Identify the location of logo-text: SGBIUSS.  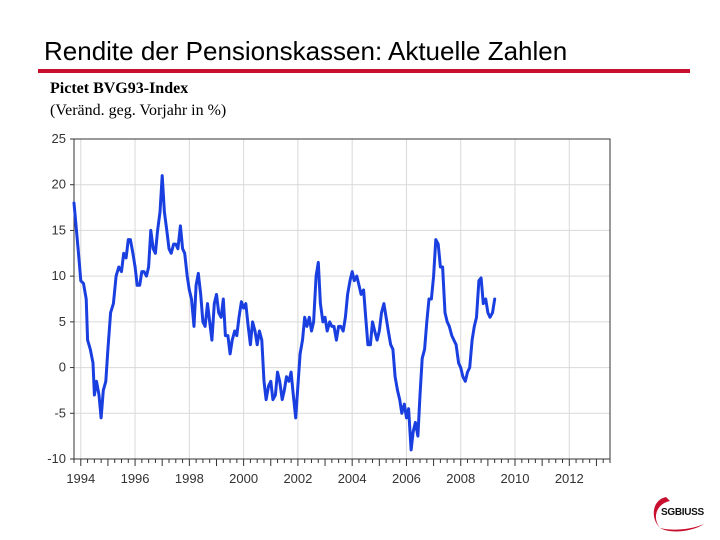
(682, 512).